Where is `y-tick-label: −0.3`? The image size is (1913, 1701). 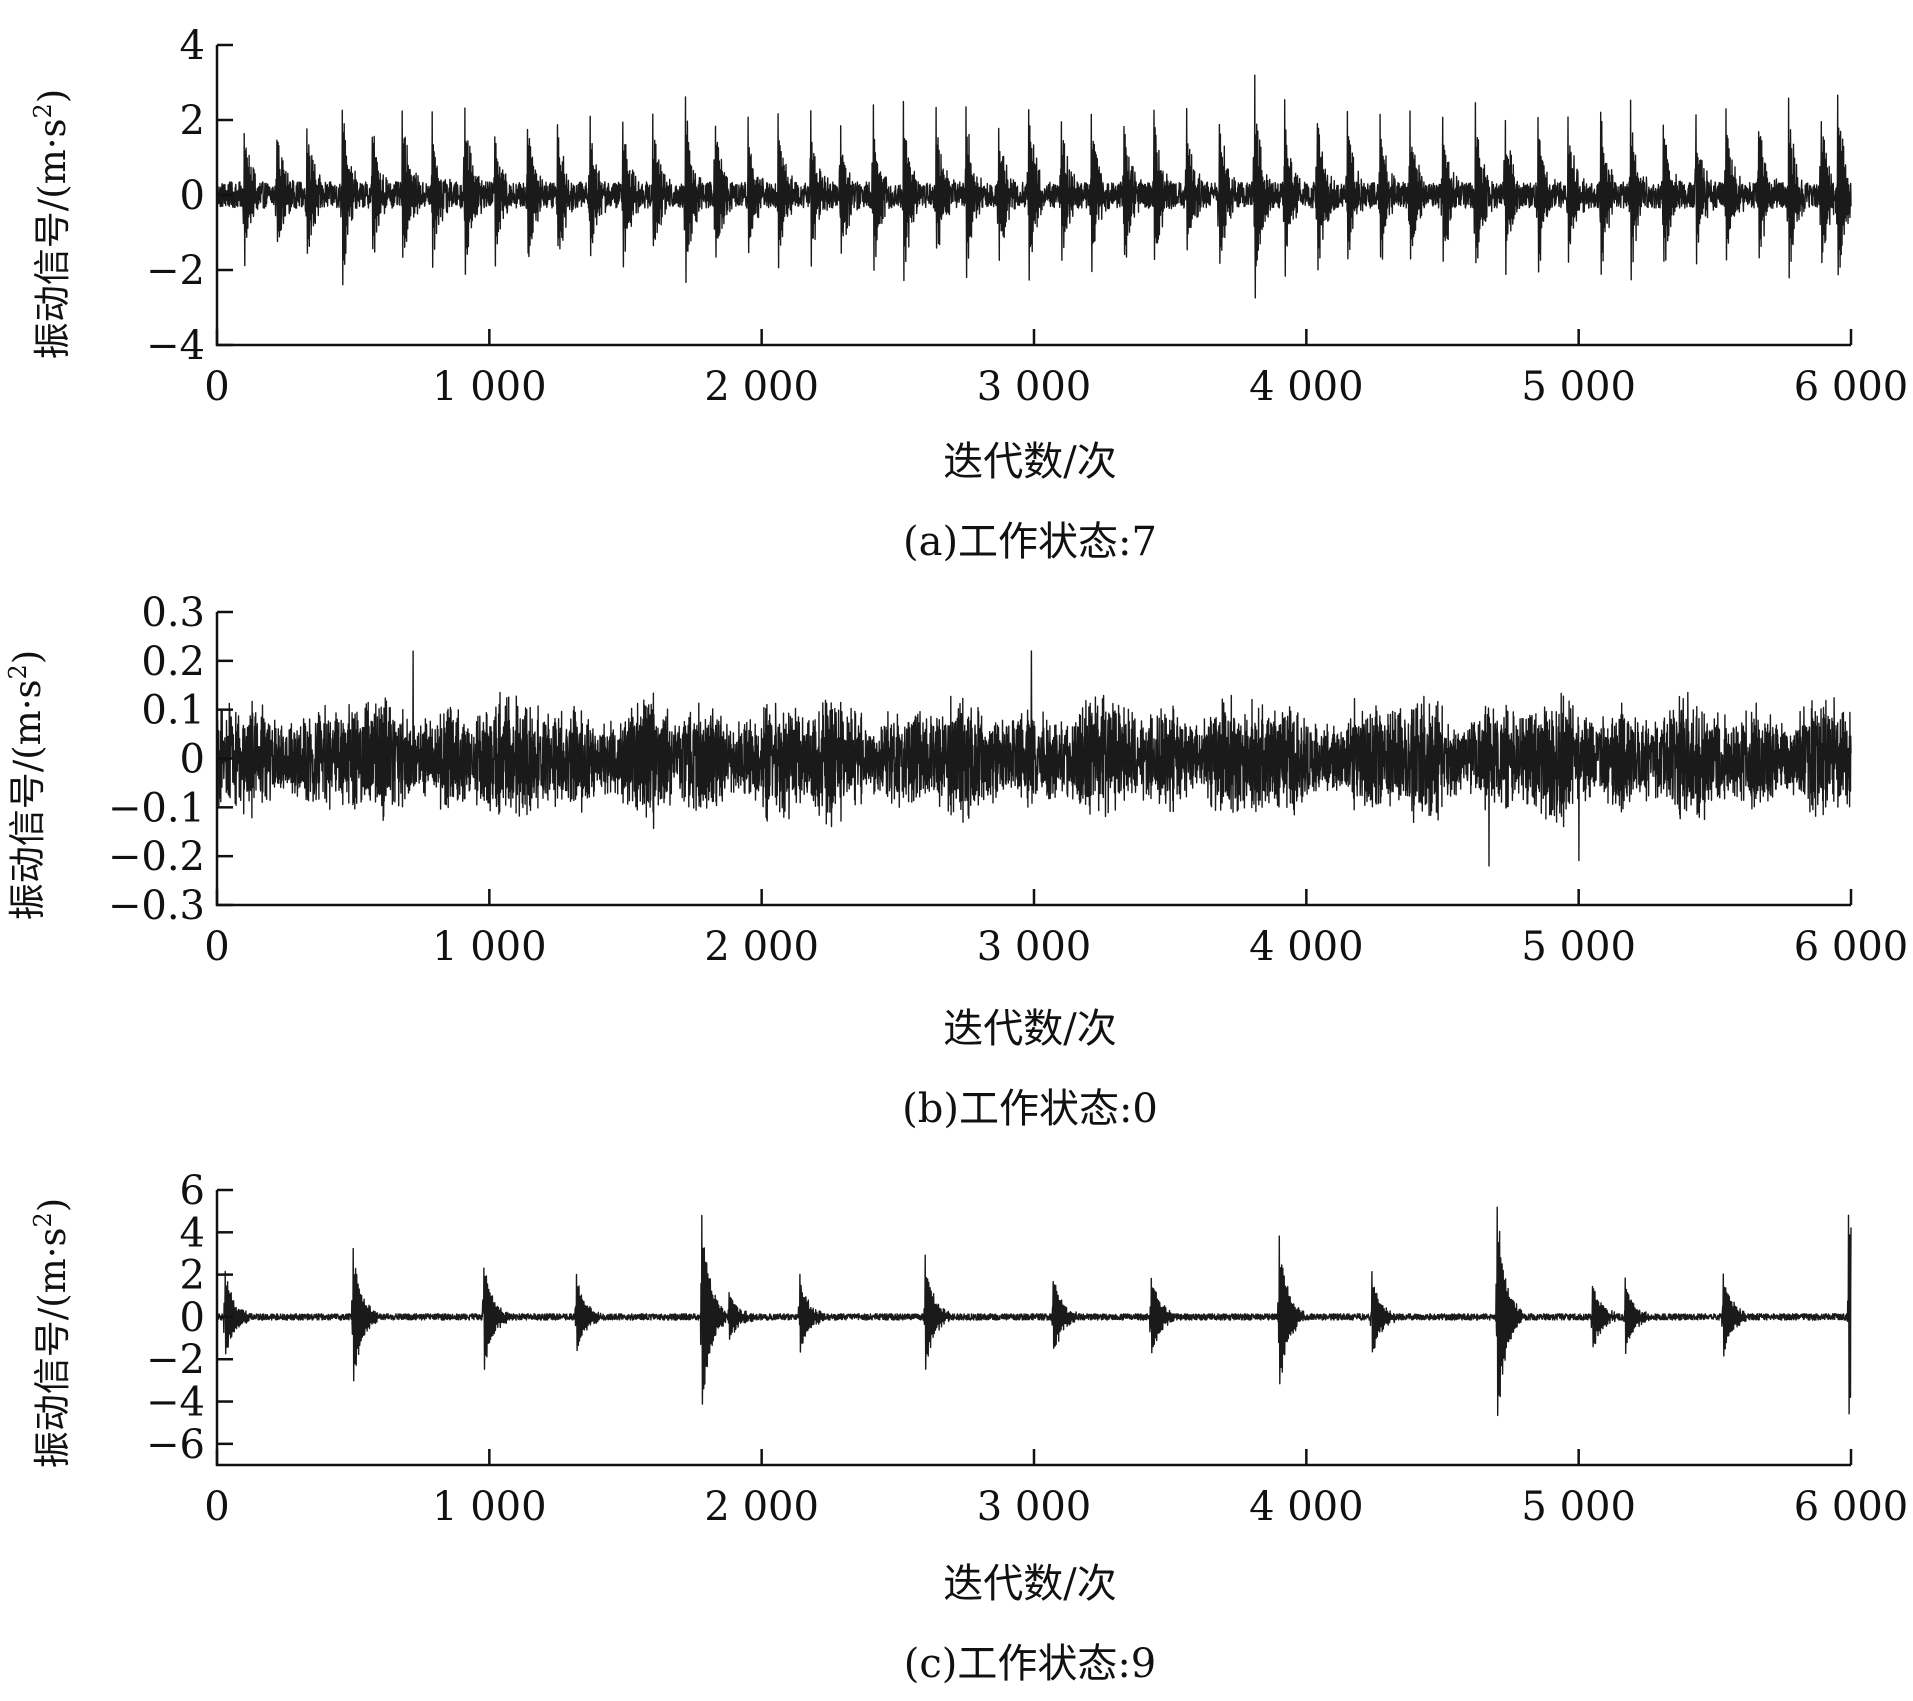 y-tick-label: −0.3 is located at coordinates (156, 906).